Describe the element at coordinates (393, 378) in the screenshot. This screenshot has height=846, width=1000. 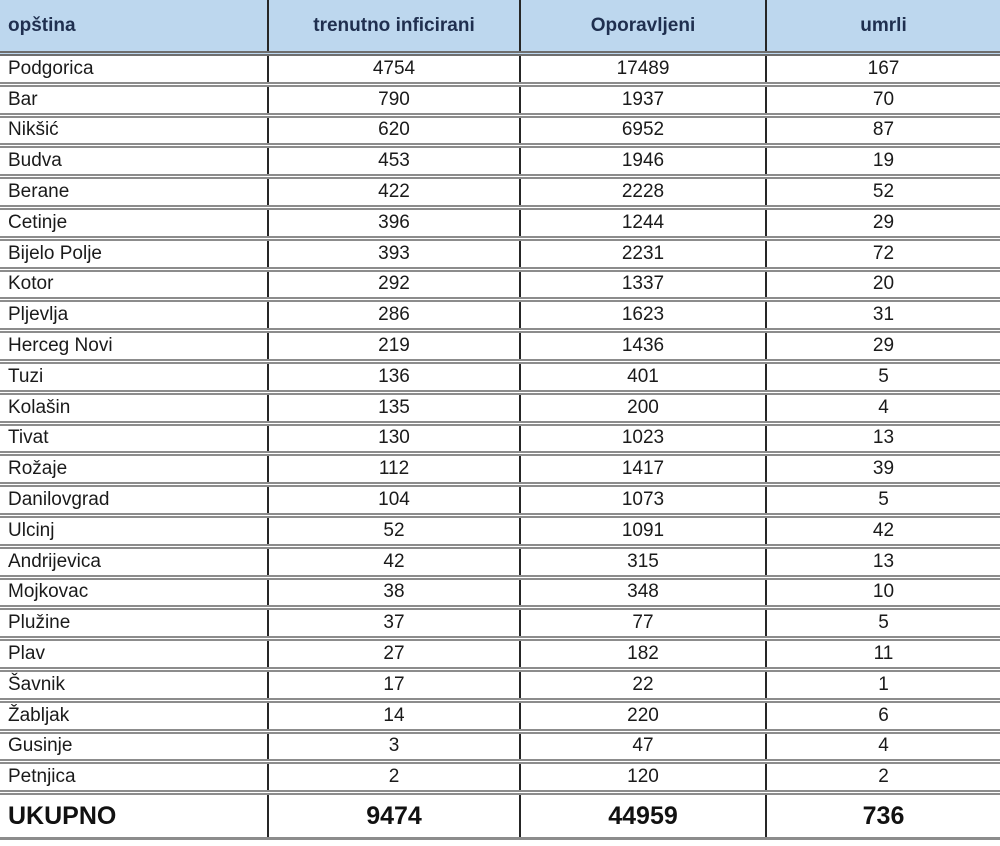
I see `value-cell: 136` at that location.